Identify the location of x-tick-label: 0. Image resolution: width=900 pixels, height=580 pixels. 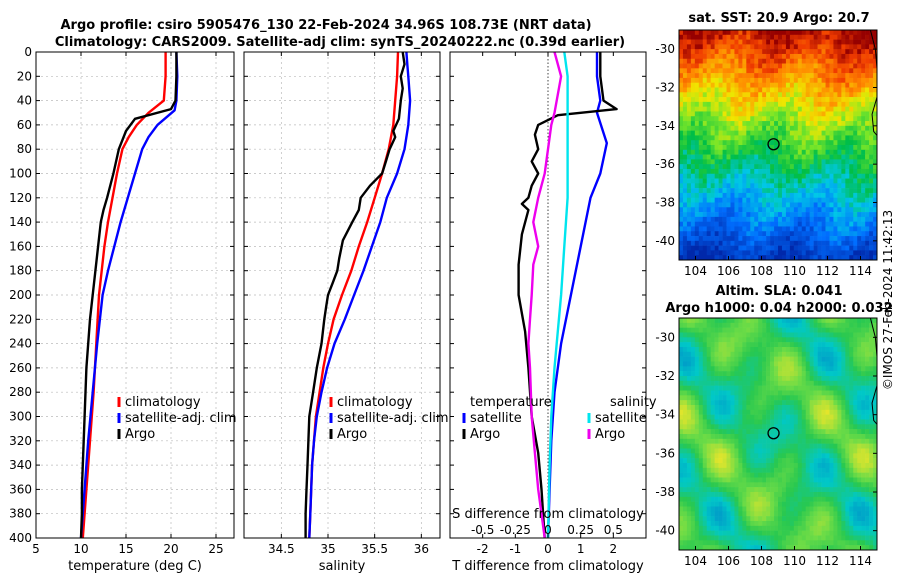
(548, 549).